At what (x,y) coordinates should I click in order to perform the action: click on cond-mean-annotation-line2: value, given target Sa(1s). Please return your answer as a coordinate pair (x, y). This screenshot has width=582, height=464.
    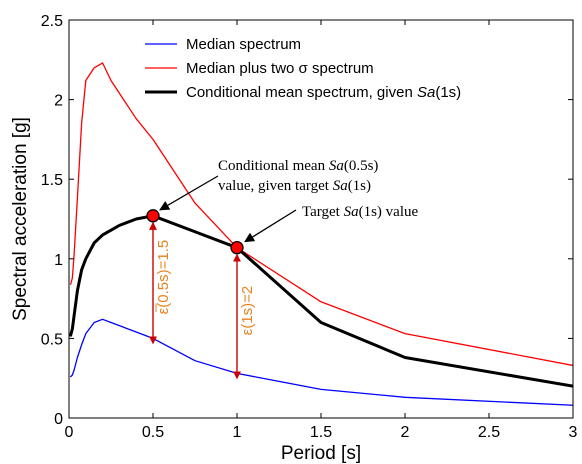
    Looking at the image, I should click on (294, 186).